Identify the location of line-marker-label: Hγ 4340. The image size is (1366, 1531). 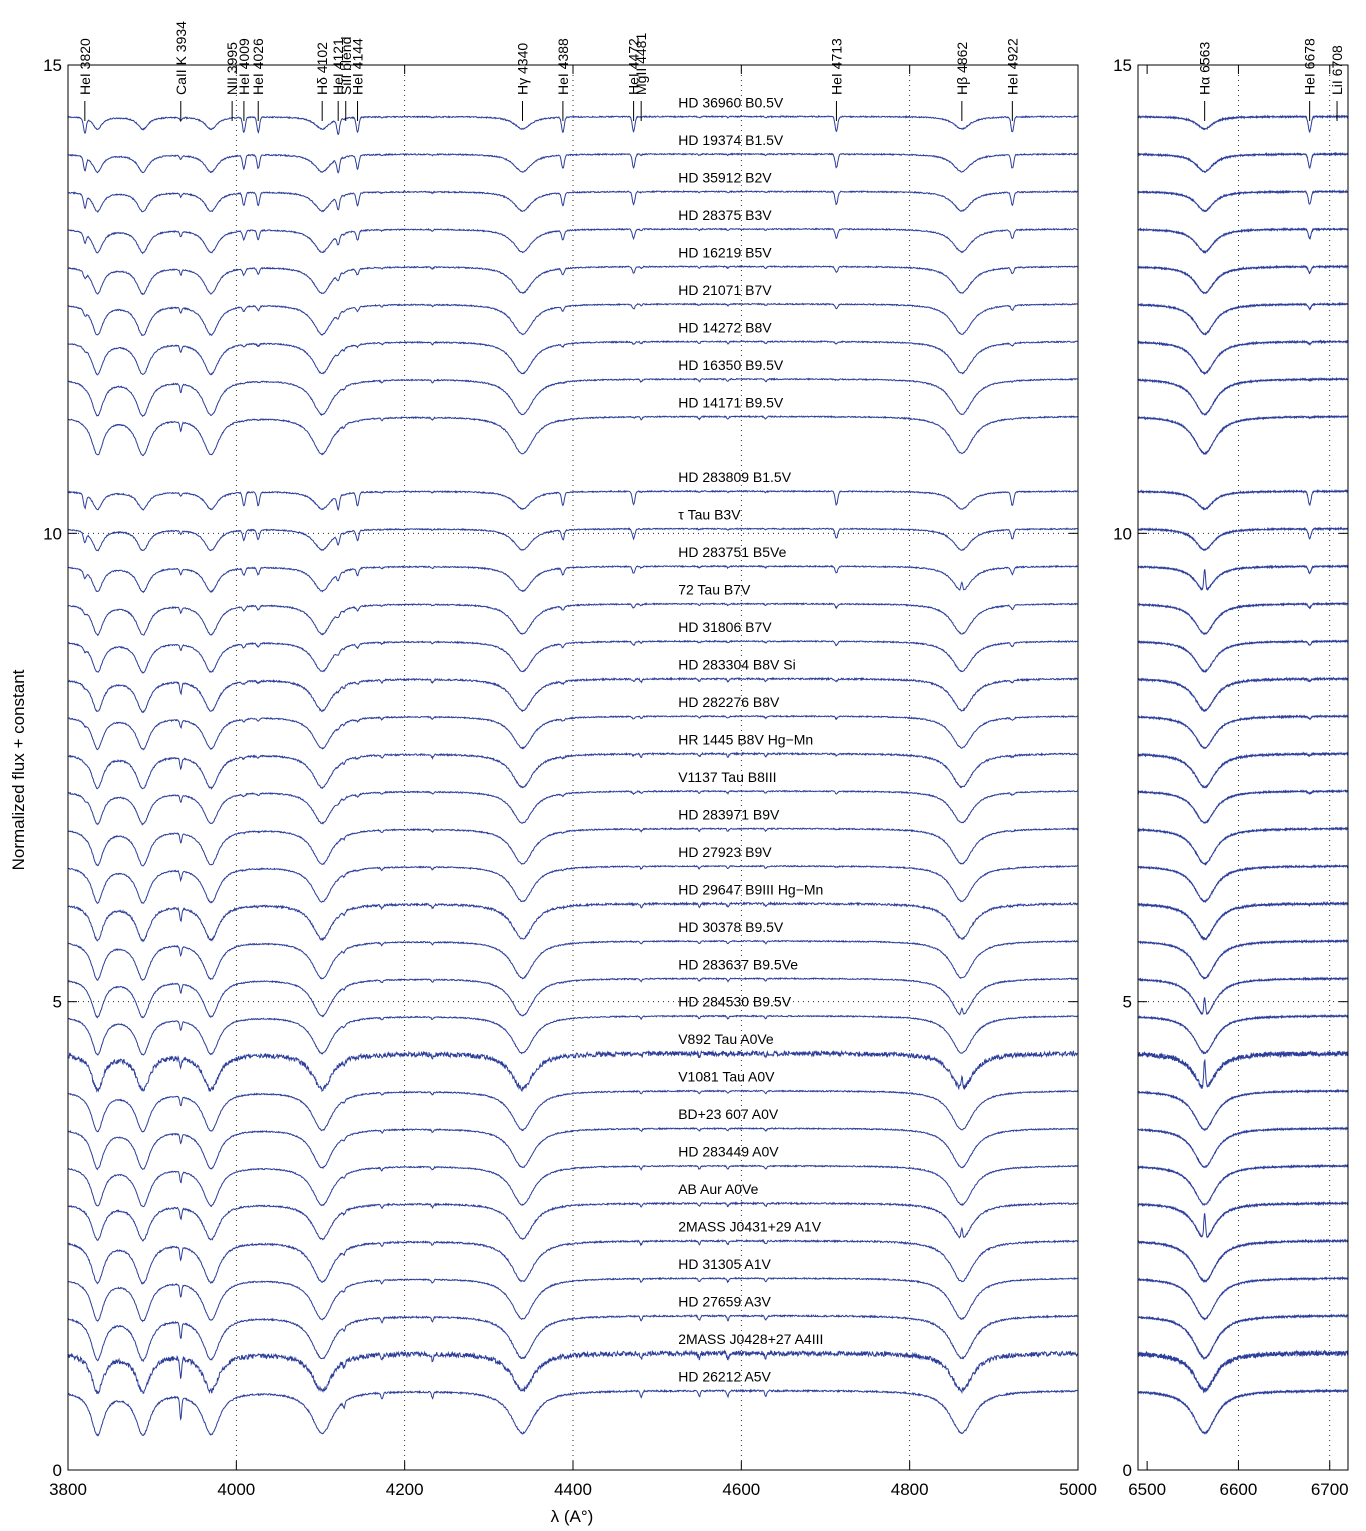
(523, 69).